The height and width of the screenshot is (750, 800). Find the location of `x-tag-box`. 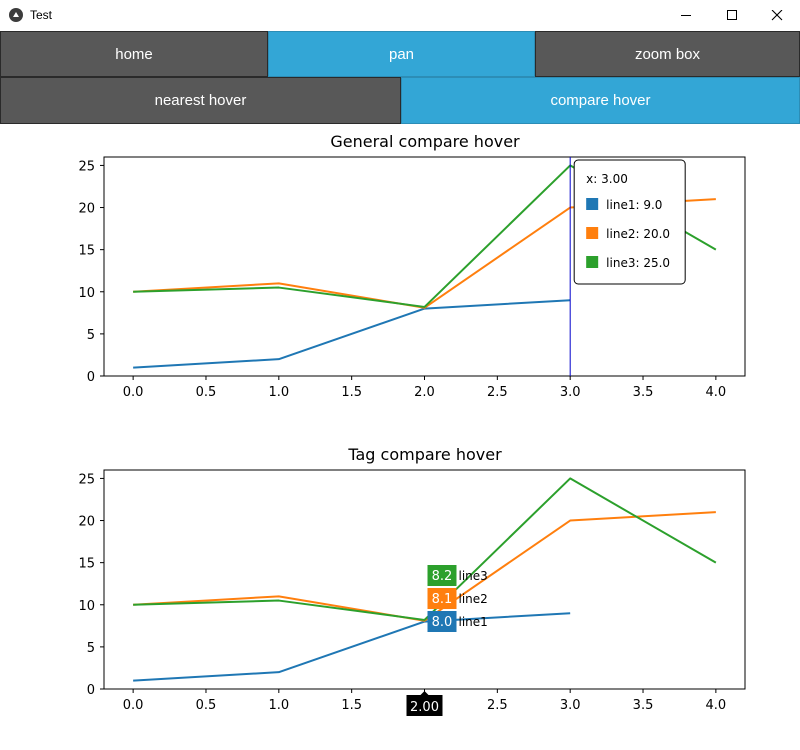

x-tag-box is located at coordinates (424, 705).